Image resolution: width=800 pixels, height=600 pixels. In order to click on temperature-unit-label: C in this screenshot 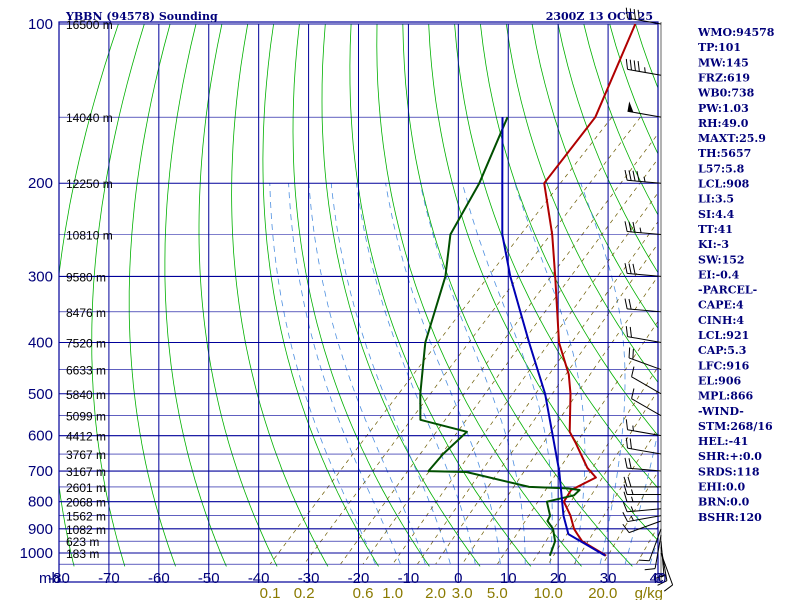, I will do `click(658, 578)`.